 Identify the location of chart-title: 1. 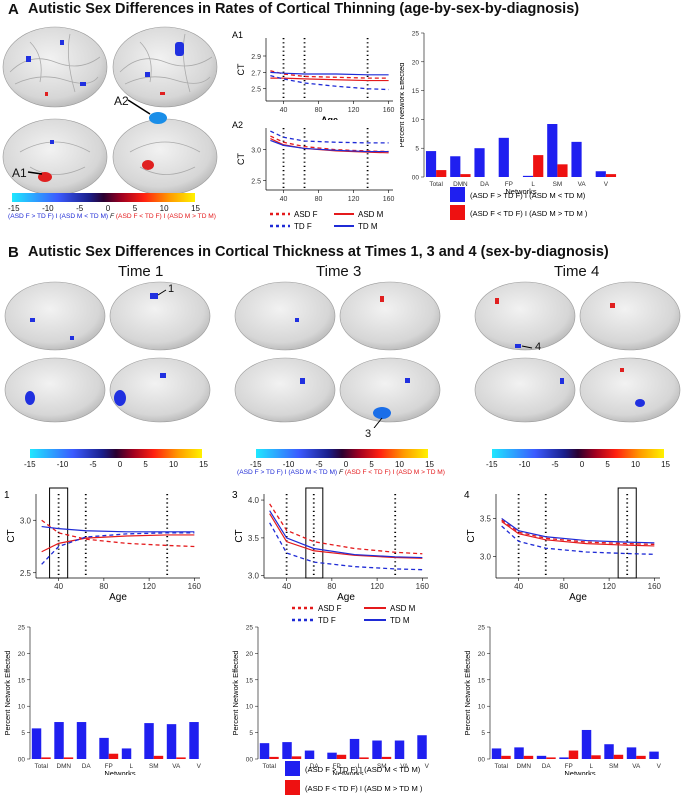
(7, 495).